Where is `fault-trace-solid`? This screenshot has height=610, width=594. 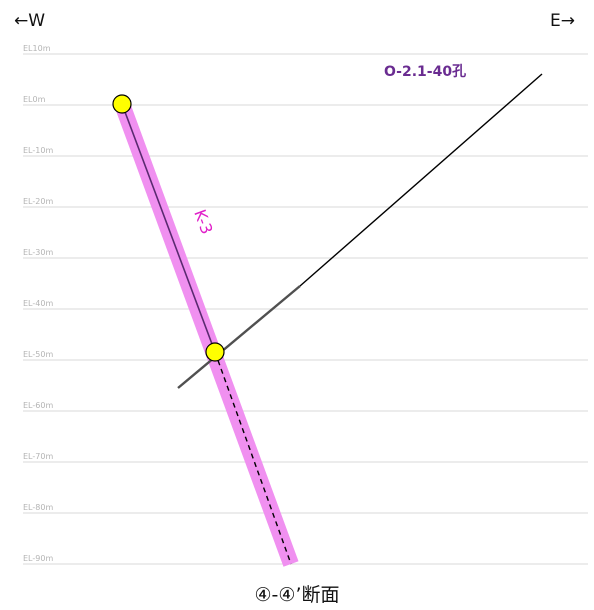 fault-trace-solid is located at coordinates (168, 228).